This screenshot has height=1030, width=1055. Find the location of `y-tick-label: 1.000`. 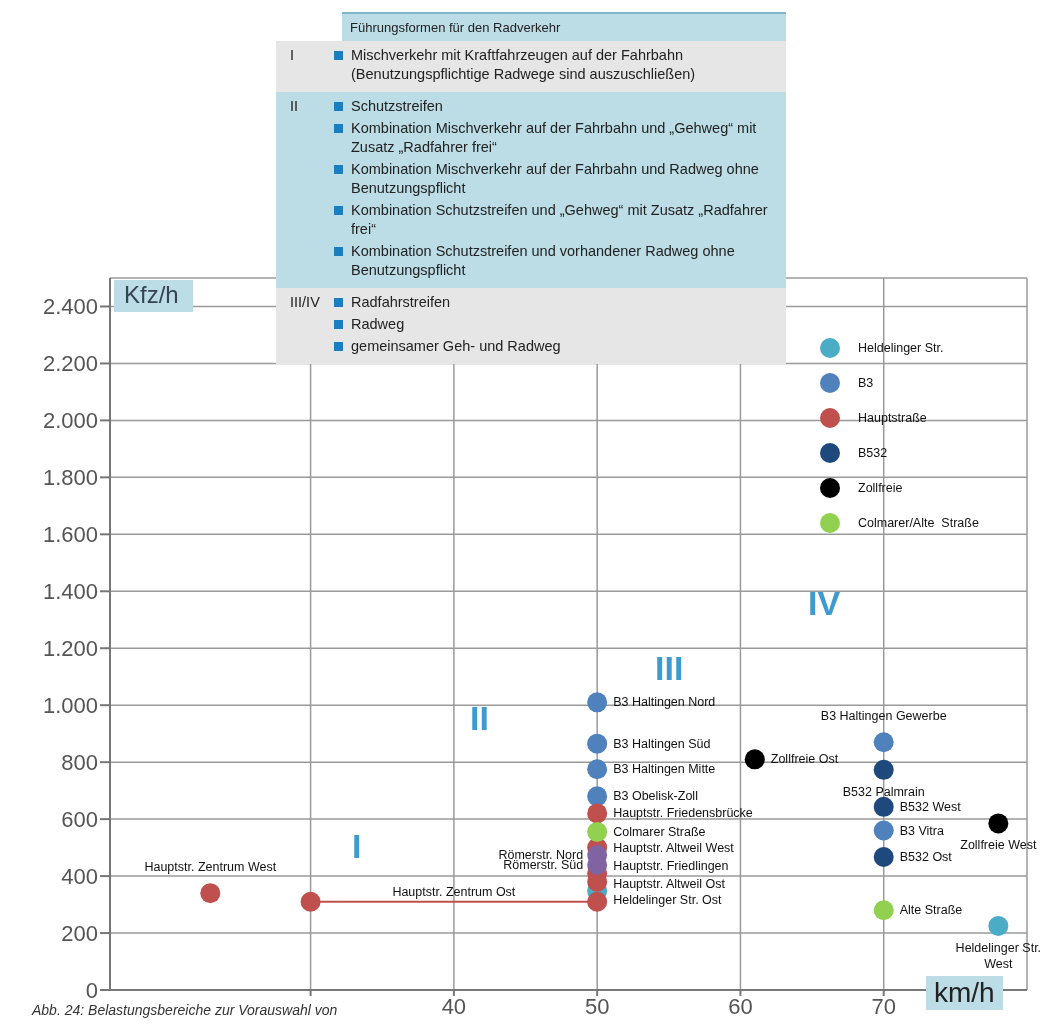

y-tick-label: 1.000 is located at coordinates (70, 706).